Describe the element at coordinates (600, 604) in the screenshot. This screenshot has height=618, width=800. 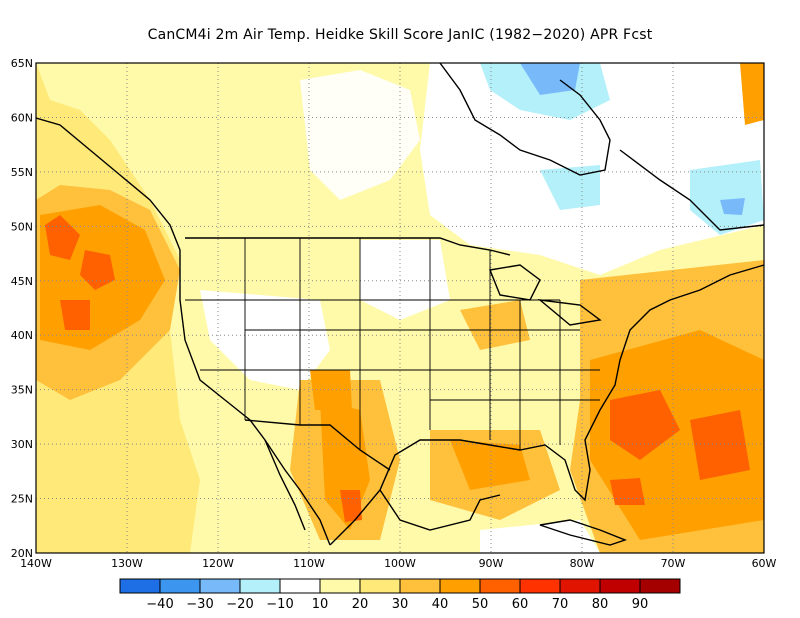
I see `colorbar-label: 80` at that location.